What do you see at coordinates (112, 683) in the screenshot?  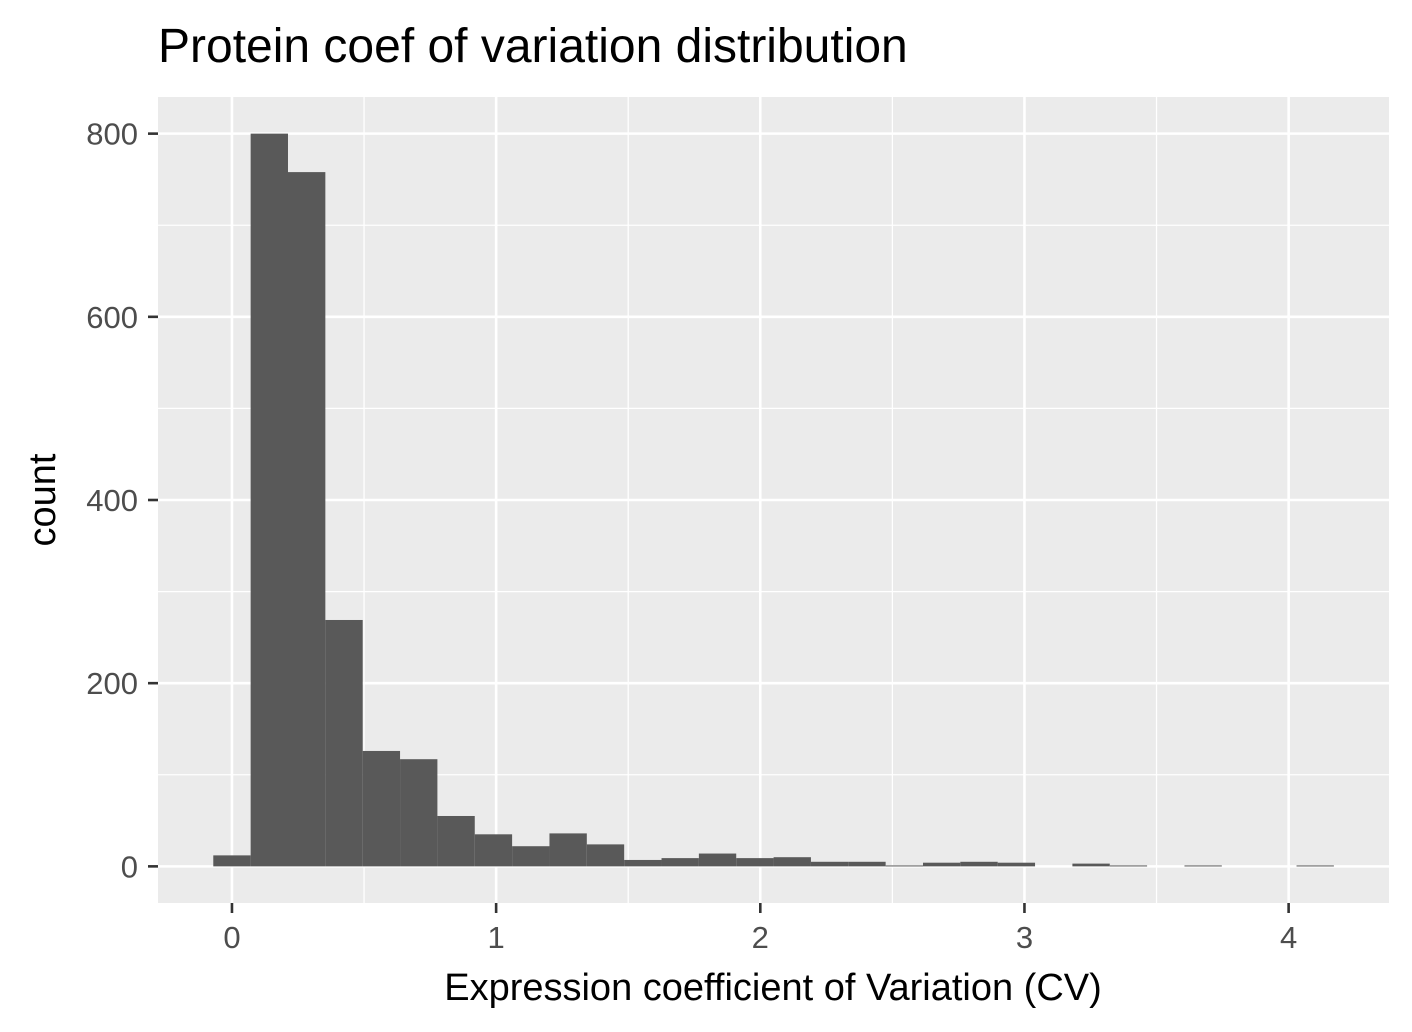 I see `y-tick-label: 200` at bounding box center [112, 683].